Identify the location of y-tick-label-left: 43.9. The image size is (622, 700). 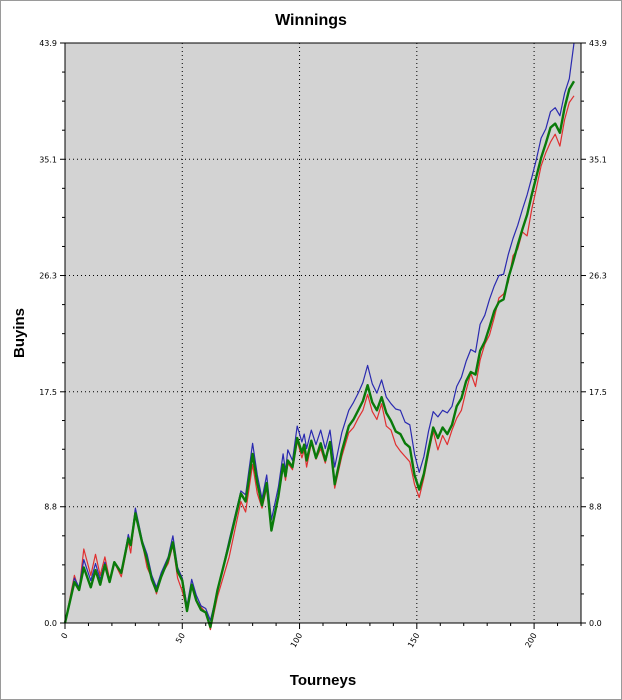
(48, 43).